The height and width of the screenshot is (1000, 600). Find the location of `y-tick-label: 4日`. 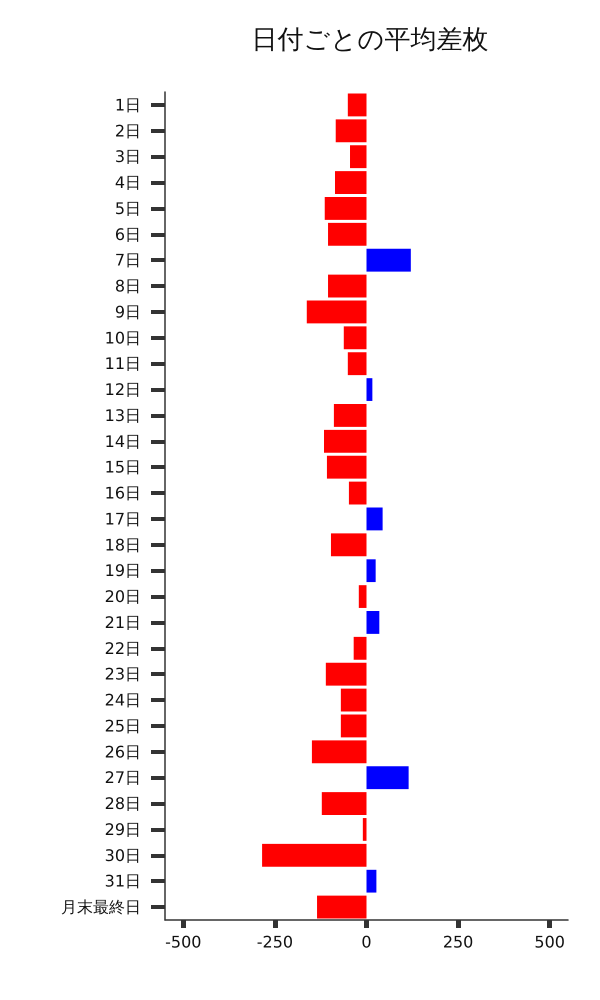

y-tick-label: 4日 is located at coordinates (127, 182).